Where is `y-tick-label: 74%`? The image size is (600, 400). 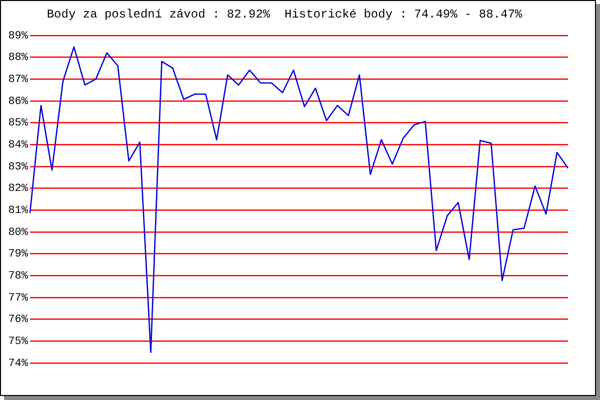
y-tick-label: 74% is located at coordinates (18, 364).